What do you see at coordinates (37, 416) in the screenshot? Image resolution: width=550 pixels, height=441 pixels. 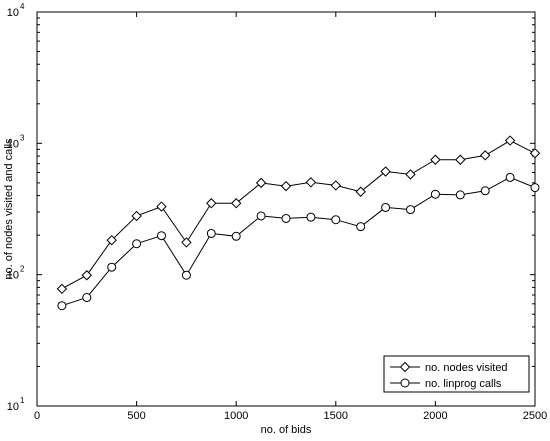 I see `x-tick-label: 0` at bounding box center [37, 416].